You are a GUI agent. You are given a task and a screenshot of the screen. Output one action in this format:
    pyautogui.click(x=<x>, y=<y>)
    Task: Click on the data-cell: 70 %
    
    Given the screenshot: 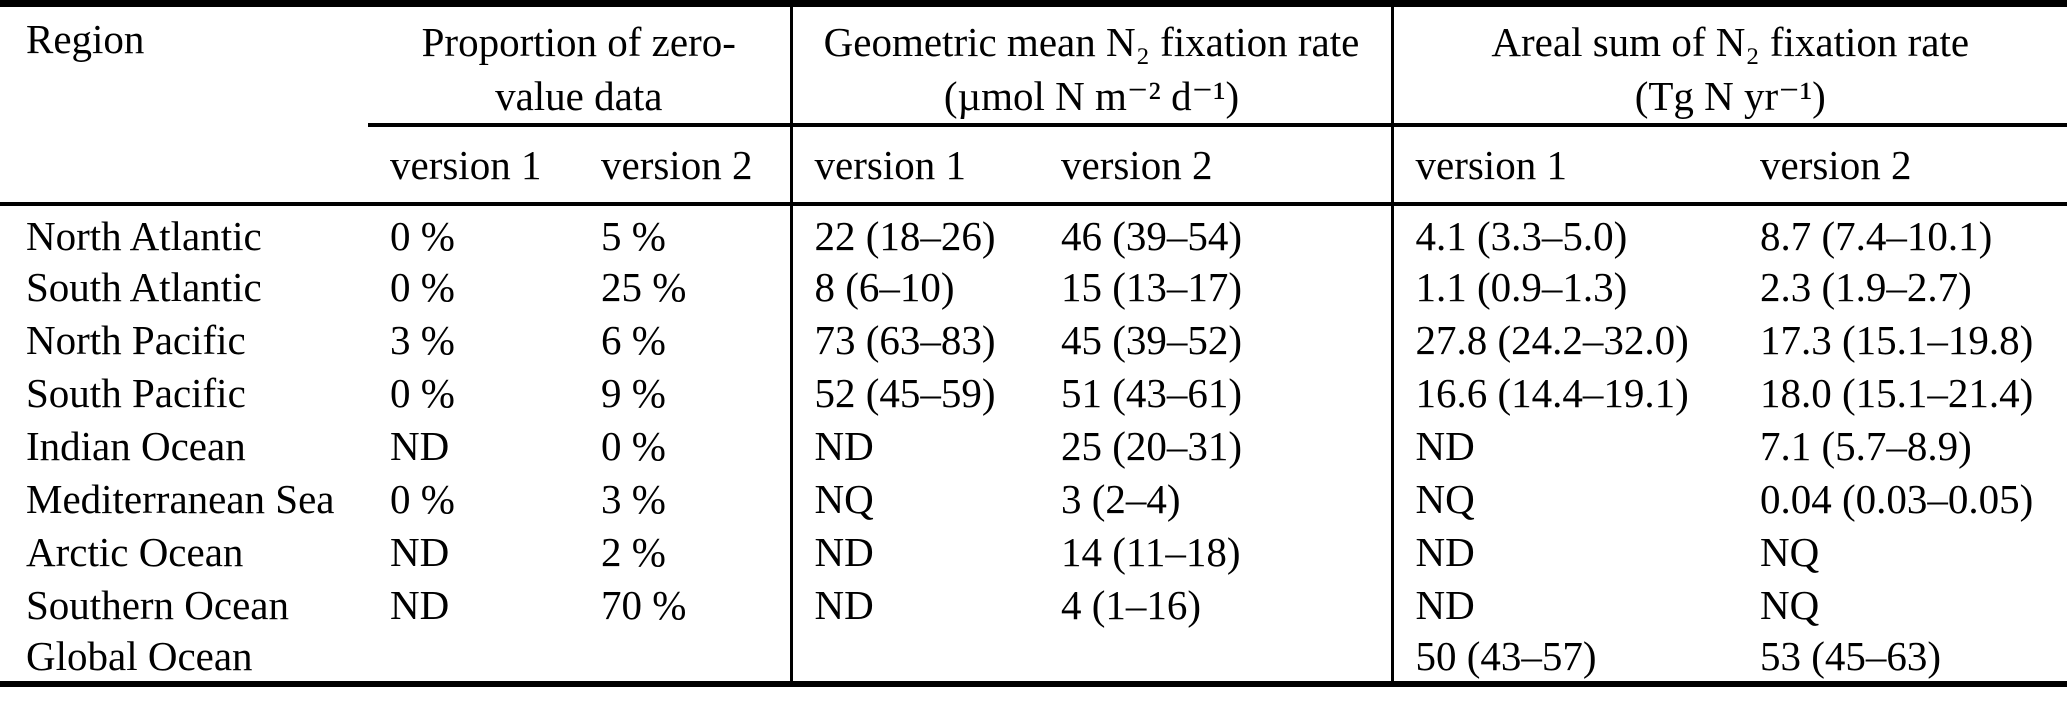 What is the action you would take?
    pyautogui.click(x=644, y=604)
    